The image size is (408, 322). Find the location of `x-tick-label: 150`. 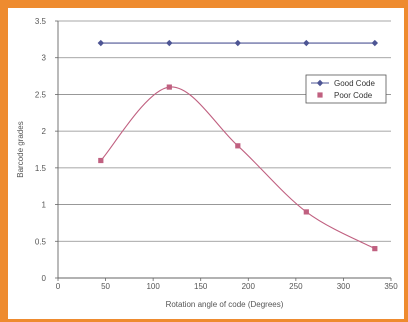

x-tick-label: 150 is located at coordinates (201, 286).